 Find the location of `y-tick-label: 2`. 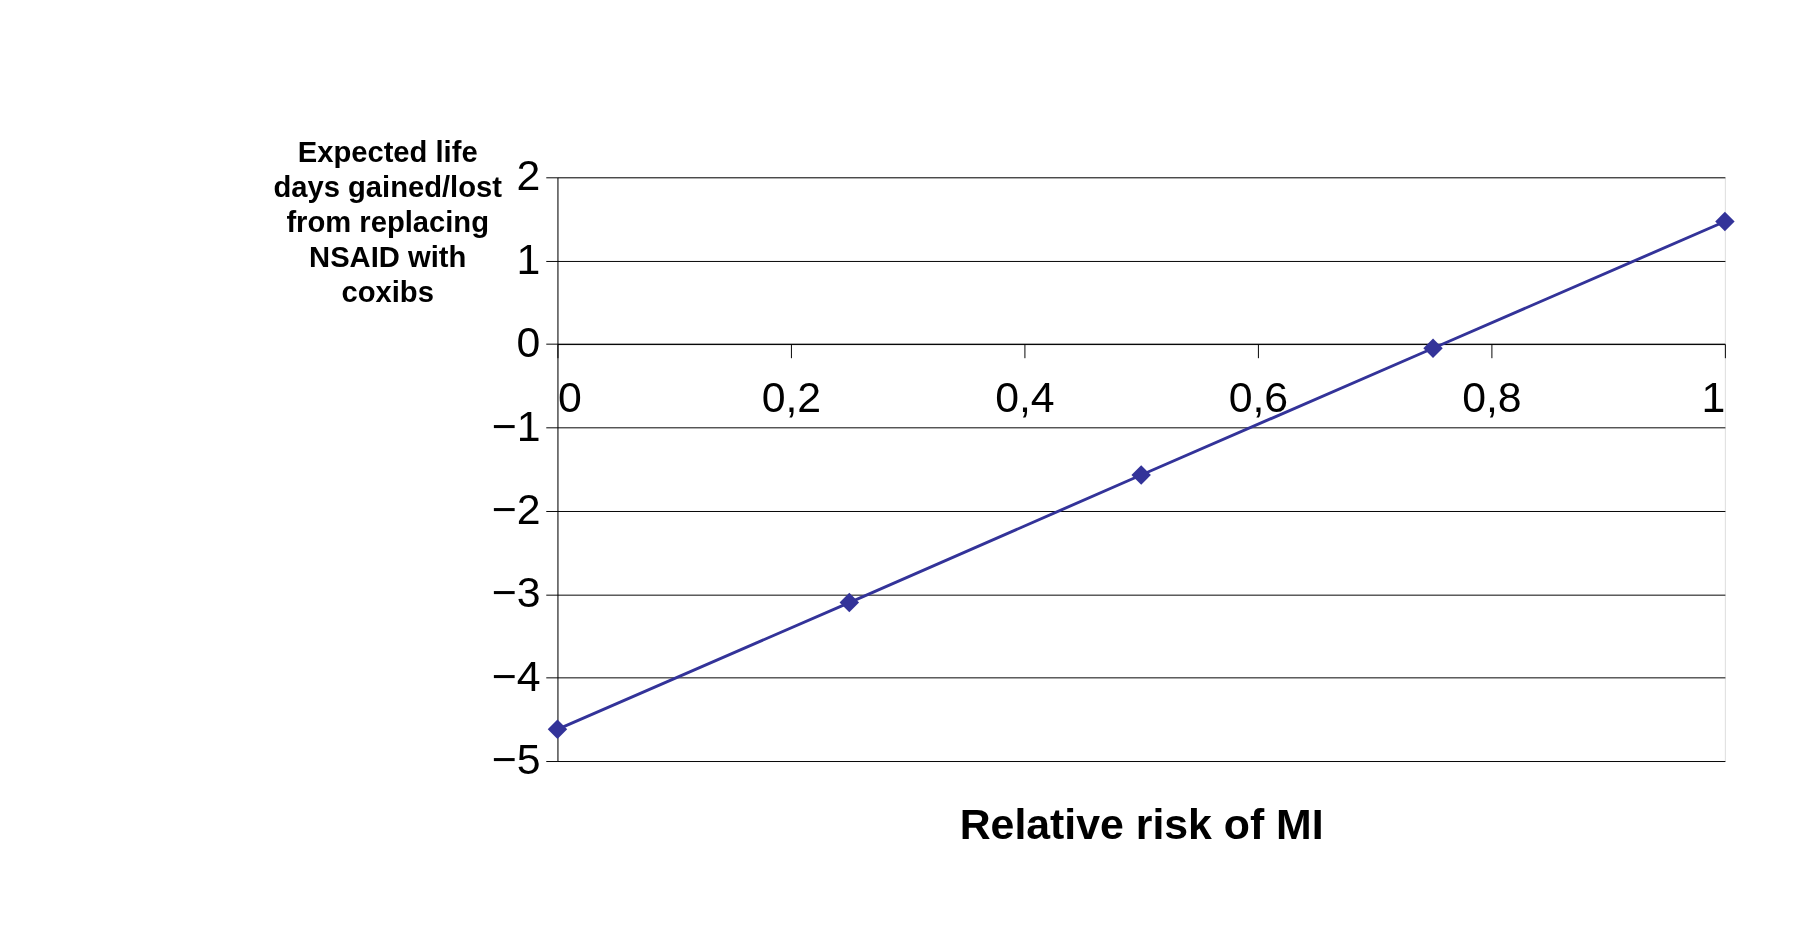

y-tick-label: 2 is located at coordinates (528, 175).